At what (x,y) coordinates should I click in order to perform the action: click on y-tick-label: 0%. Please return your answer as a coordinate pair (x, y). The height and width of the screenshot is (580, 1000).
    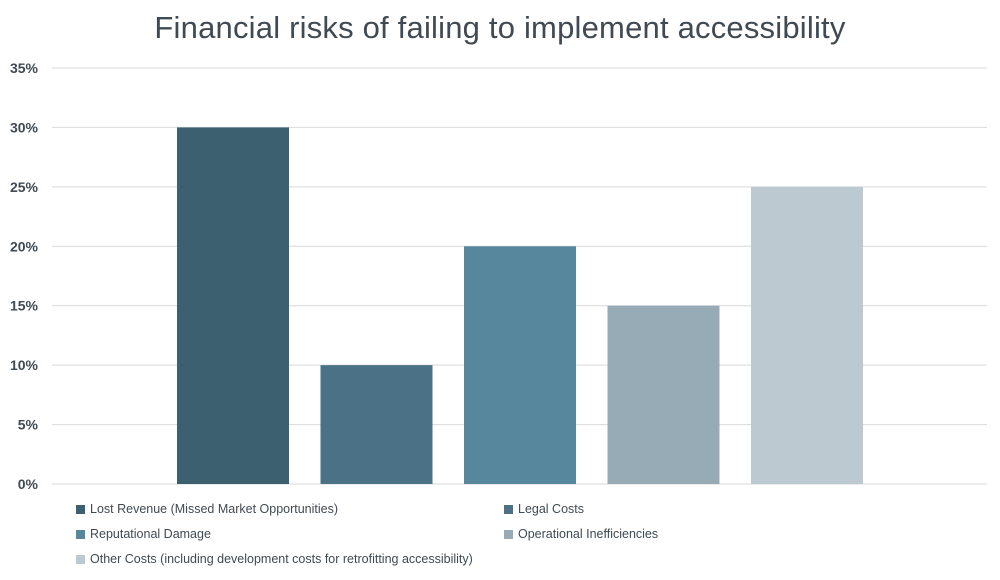
    Looking at the image, I should click on (28, 484).